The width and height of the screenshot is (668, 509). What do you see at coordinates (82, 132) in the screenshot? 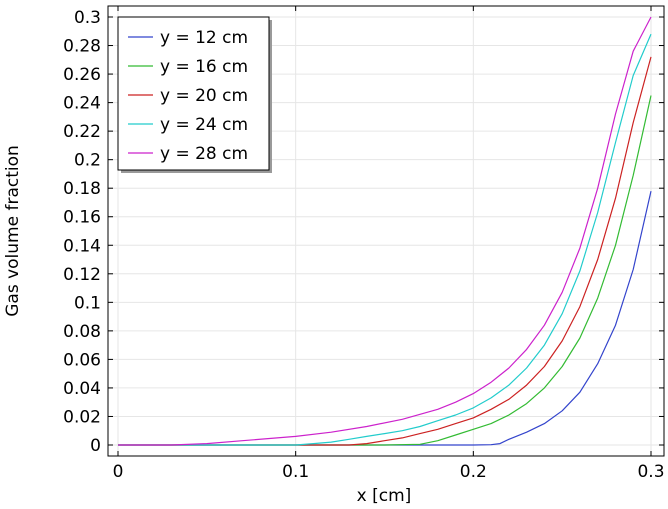
I see `y-tick-label: 0.22` at bounding box center [82, 132].